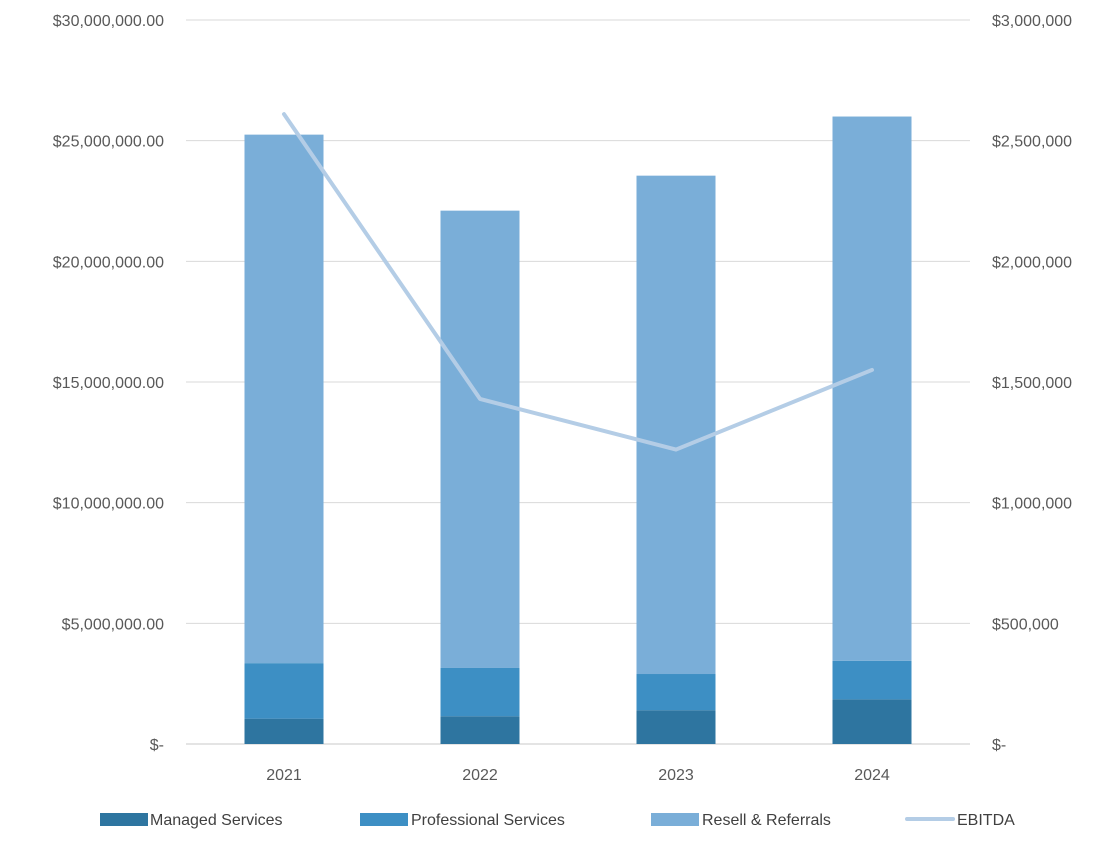  Describe the element at coordinates (872, 388) in the screenshot. I see `bar-resell-referrals-2024` at that location.